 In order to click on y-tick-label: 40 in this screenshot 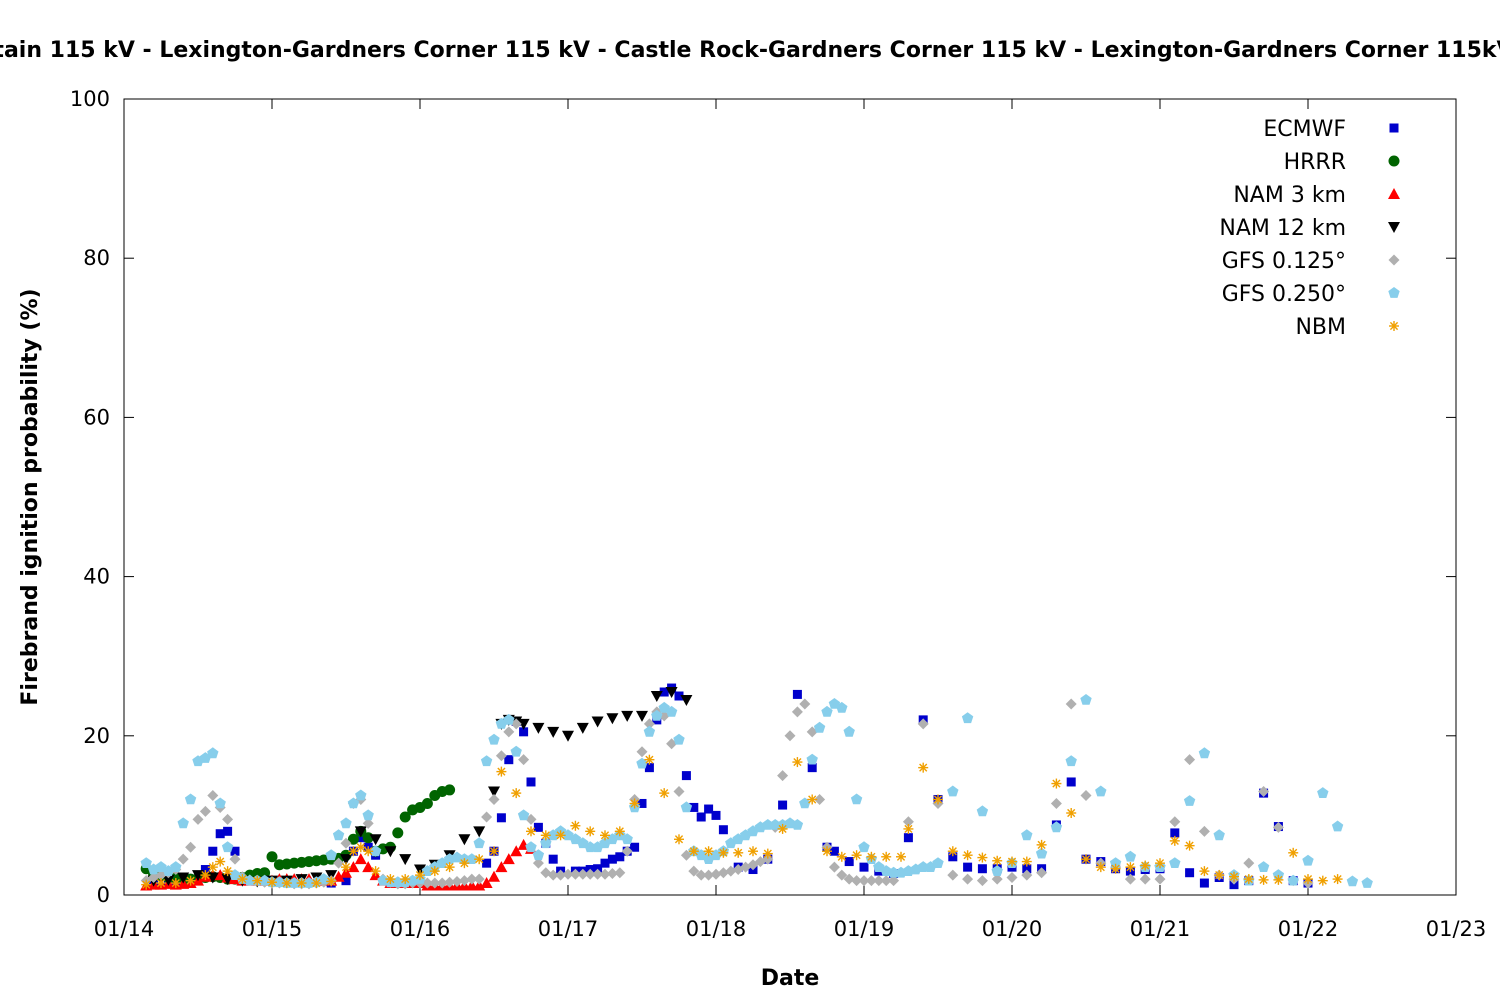, I will do `click(96, 577)`.